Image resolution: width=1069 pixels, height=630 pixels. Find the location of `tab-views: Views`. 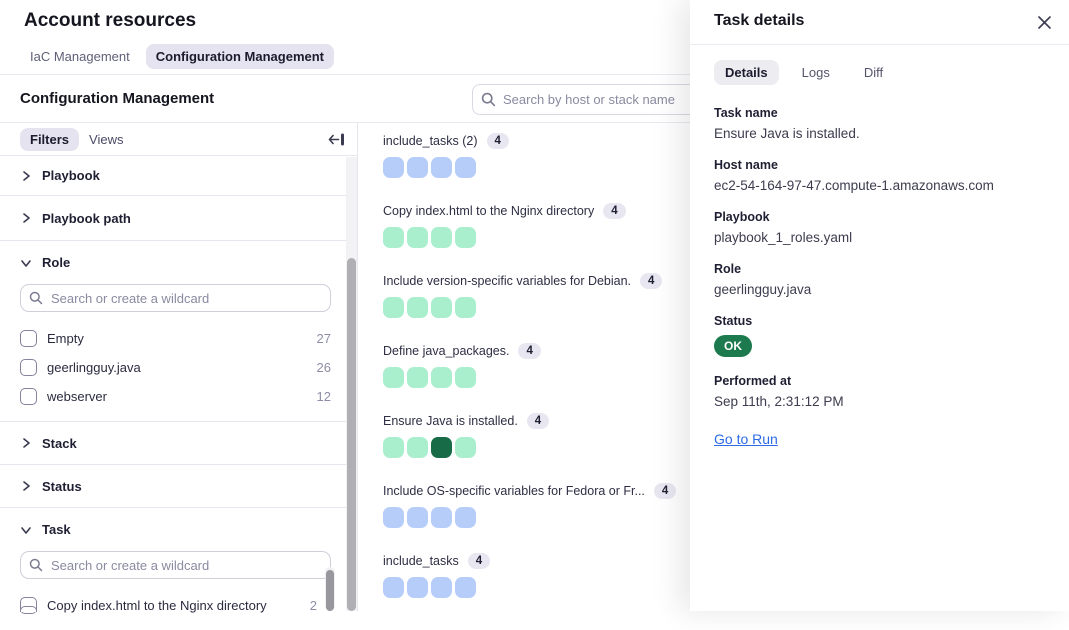

tab-views: Views is located at coordinates (106, 139).